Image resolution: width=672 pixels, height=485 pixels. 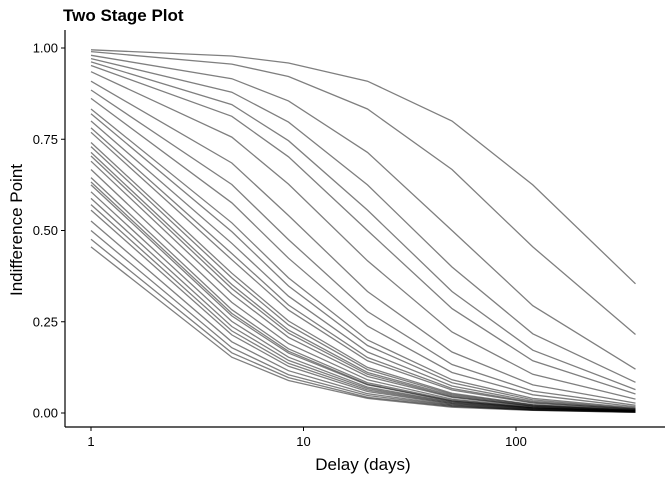 I want to click on x-axis-label: Delay (days), so click(x=362, y=464).